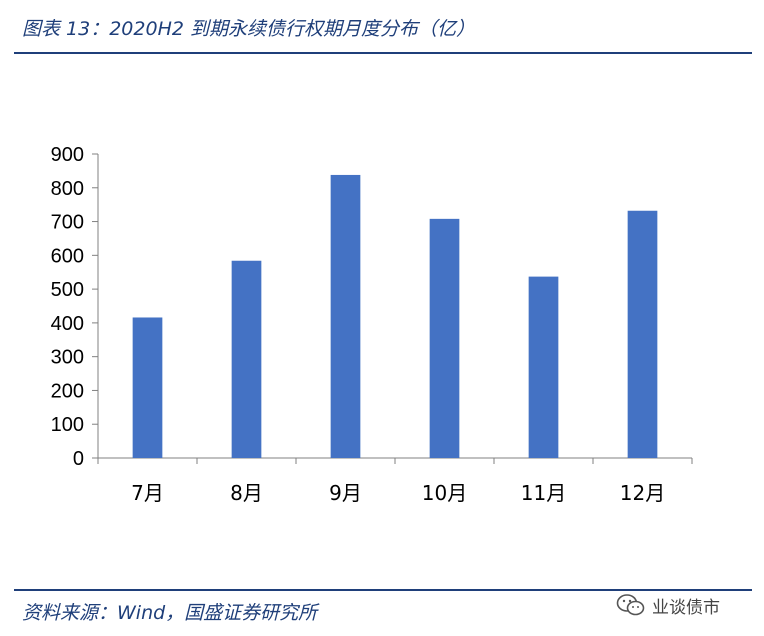  Describe the element at coordinates (248, 29) in the screenshot. I see `figure-title: 图表 13：2020H2 到期永续债行权期月度分布（亿）` at that location.